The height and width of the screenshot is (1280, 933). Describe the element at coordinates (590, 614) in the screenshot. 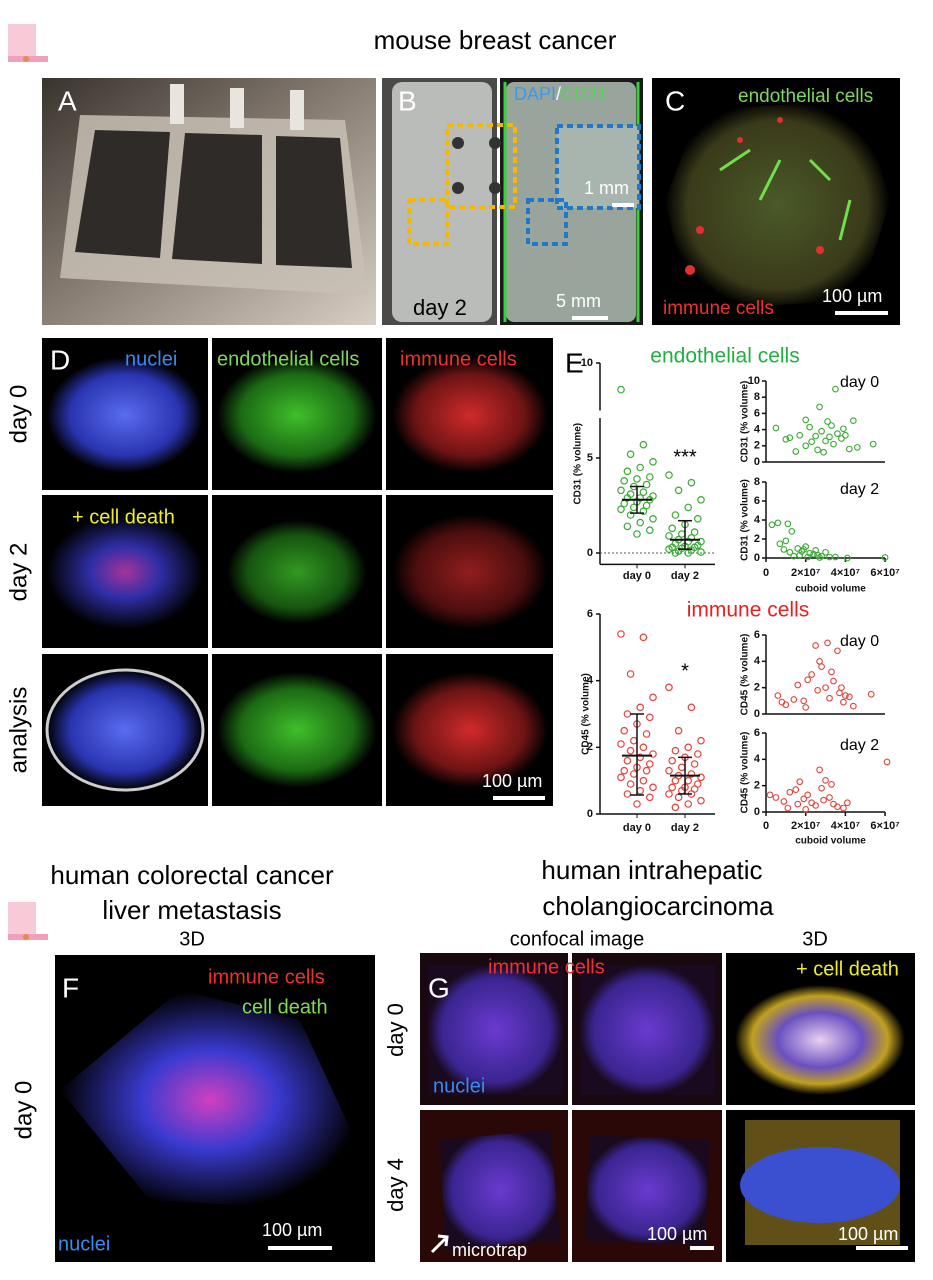

I see `y-tick-label: 6` at that location.